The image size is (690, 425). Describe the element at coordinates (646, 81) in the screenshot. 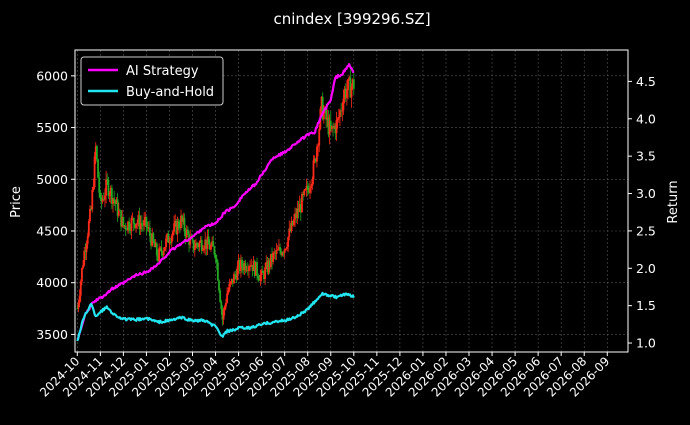

I see `right-tick-label: 4.5` at that location.